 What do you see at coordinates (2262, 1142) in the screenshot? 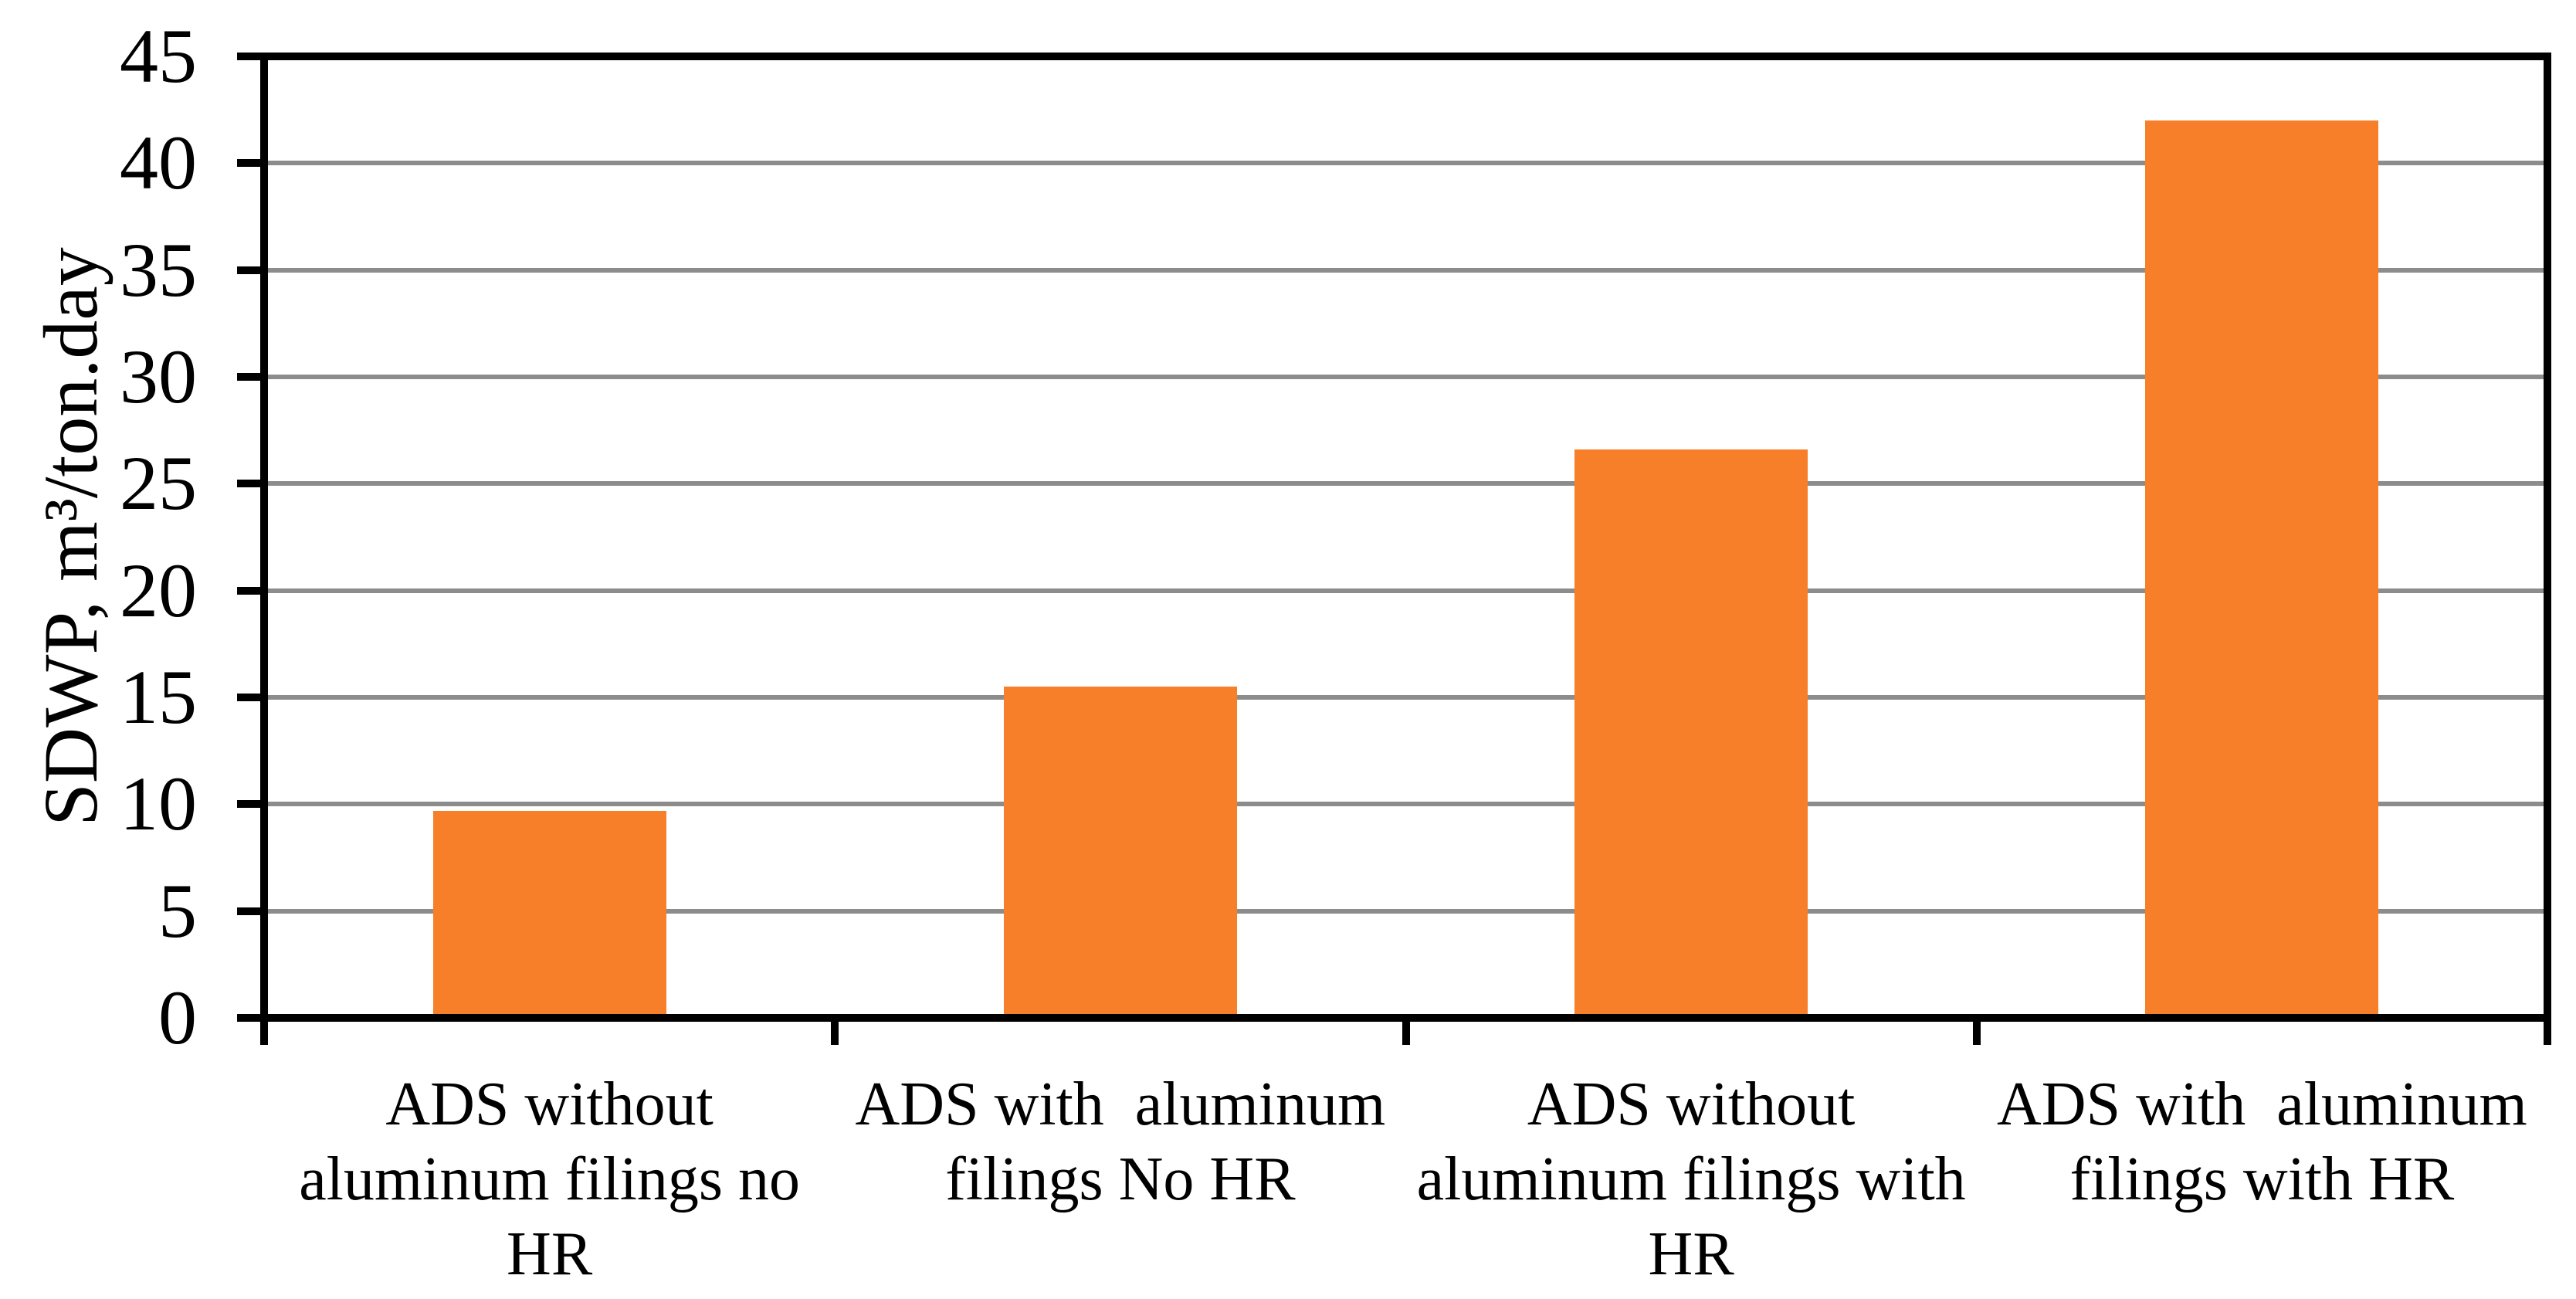
I see `x-axis-category-label: ADS with aluminum filings with HR` at bounding box center [2262, 1142].